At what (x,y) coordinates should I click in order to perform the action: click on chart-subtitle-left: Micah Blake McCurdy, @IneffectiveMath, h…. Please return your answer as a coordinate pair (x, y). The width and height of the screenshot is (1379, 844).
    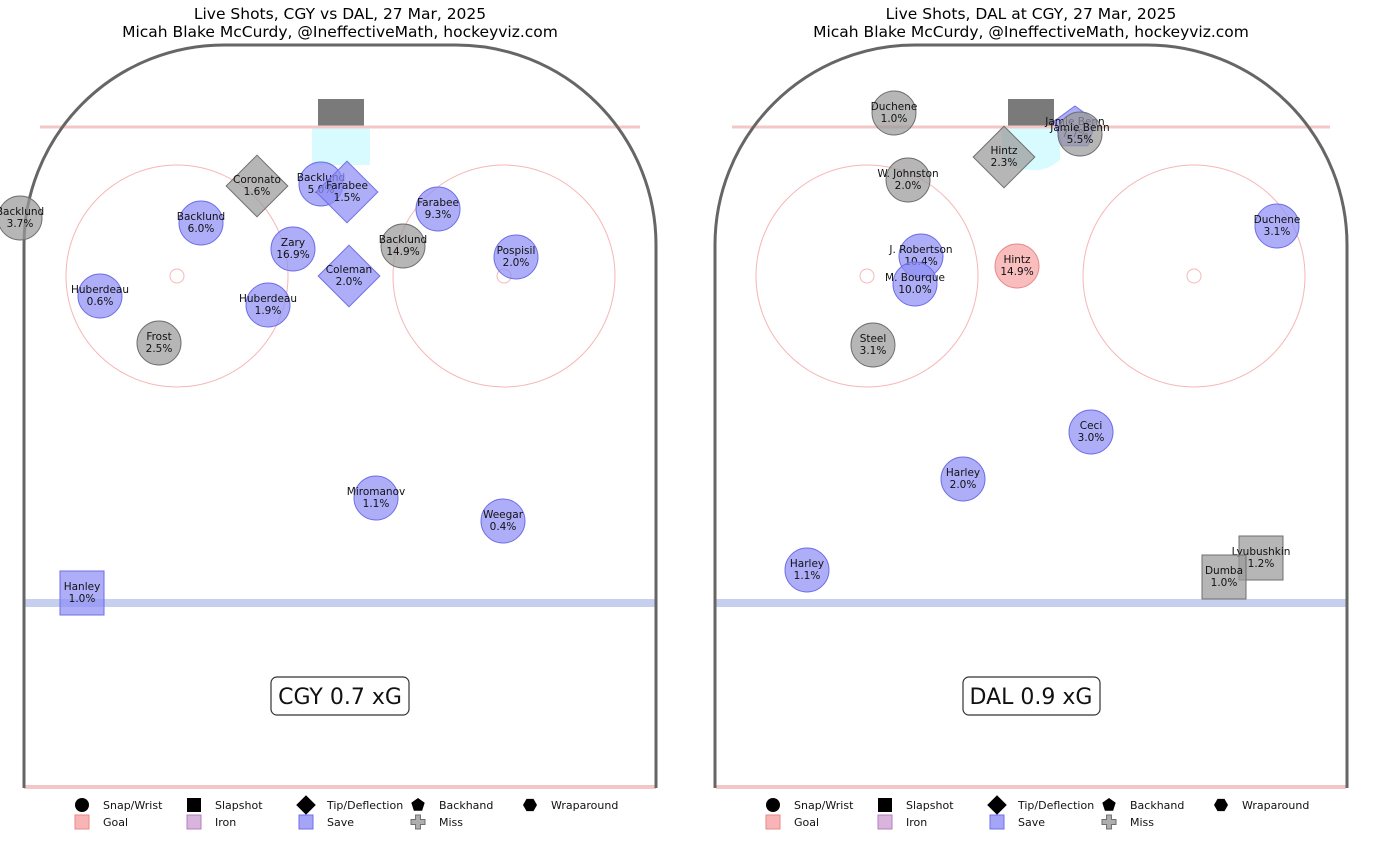
    Looking at the image, I should click on (340, 32).